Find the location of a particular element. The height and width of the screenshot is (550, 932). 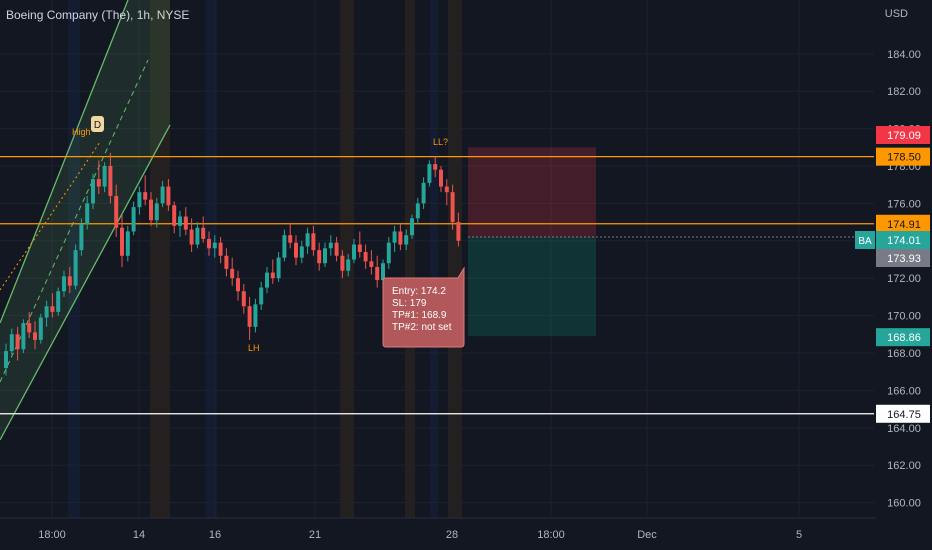

symbol-title: Boeing Company (The), 1h, NYSE is located at coordinates (98, 15).